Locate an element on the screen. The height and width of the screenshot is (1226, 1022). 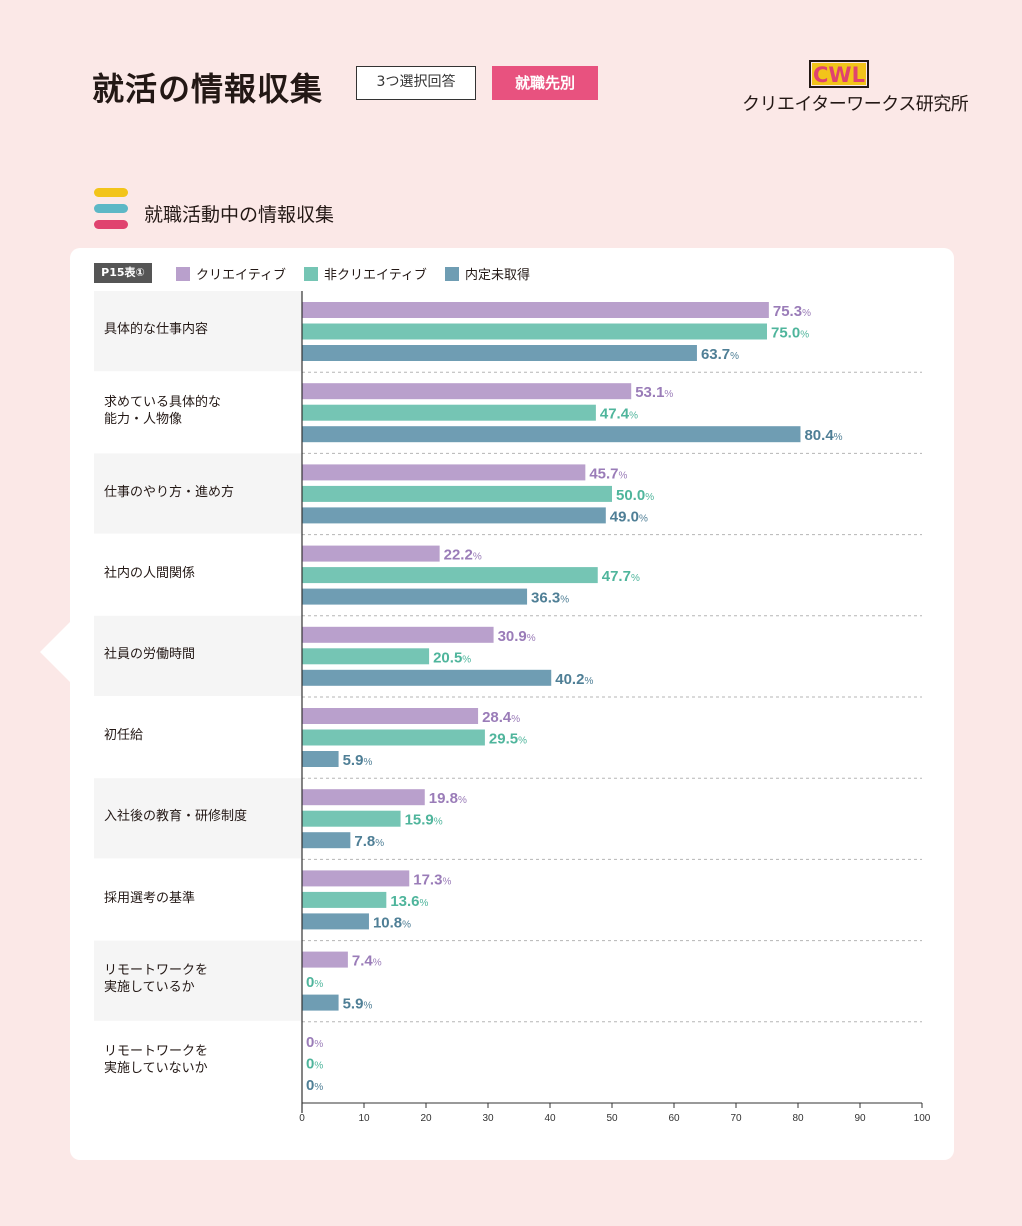
legend-item-creative: クリエイティブ is located at coordinates (231, 273).